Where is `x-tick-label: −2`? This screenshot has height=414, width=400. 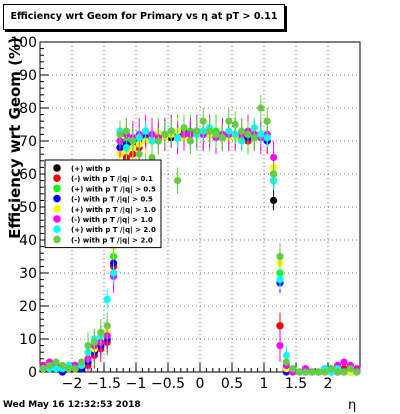
x-tick-label: −2 is located at coordinates (72, 384).